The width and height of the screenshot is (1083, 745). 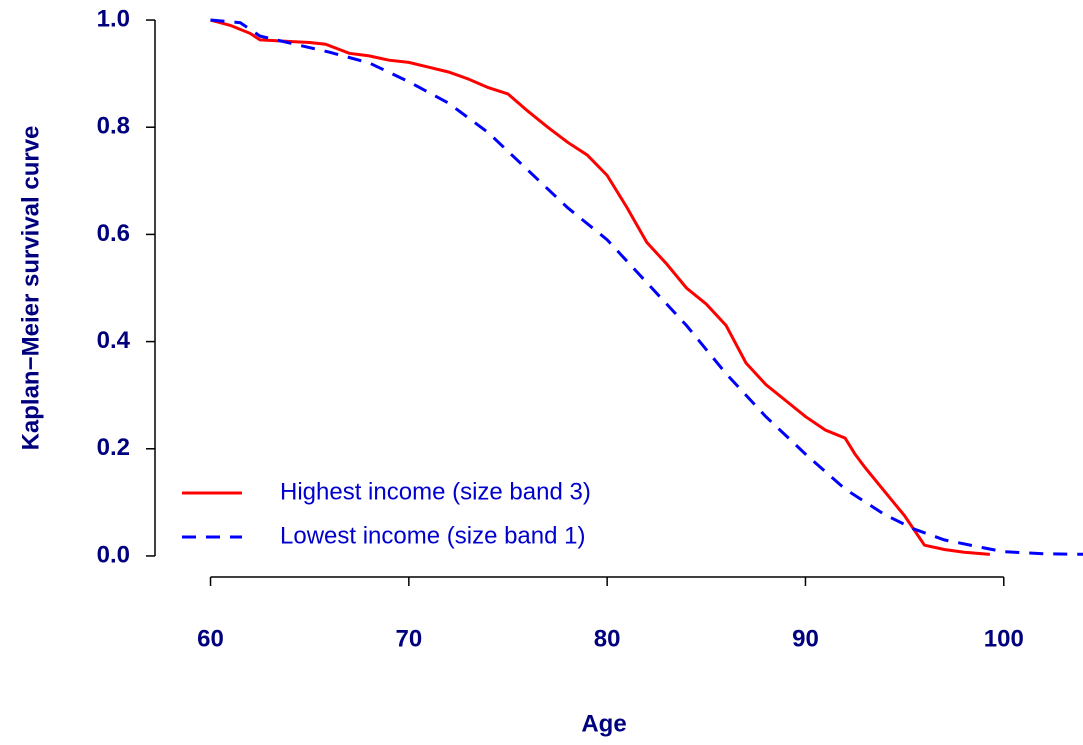 What do you see at coordinates (408, 638) in the screenshot?
I see `x-tick-label: 70` at bounding box center [408, 638].